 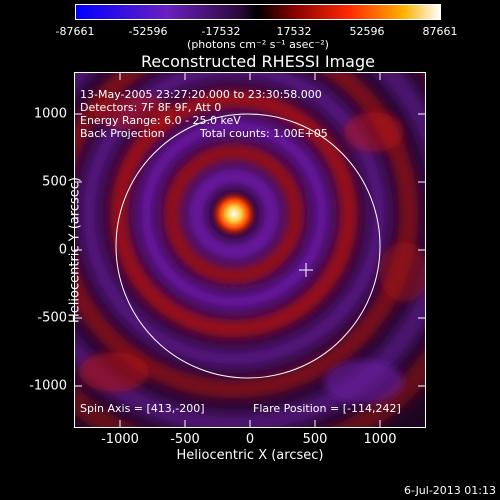 I want to click on colorbar-tick: -52596, so click(x=148, y=31).